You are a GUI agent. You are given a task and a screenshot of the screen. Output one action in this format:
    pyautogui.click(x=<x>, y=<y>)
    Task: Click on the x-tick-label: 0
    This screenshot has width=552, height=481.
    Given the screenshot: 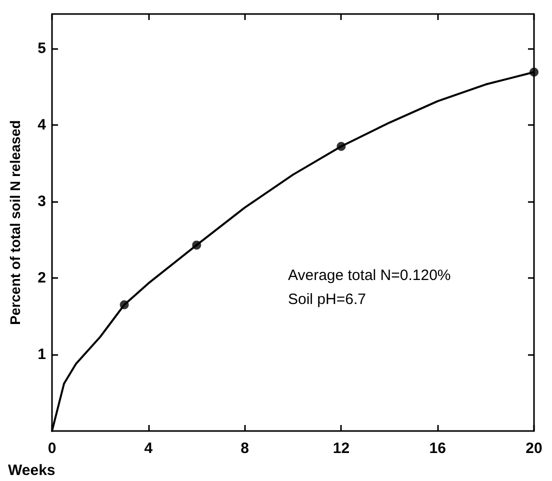 What is the action you would take?
    pyautogui.click(x=52, y=448)
    